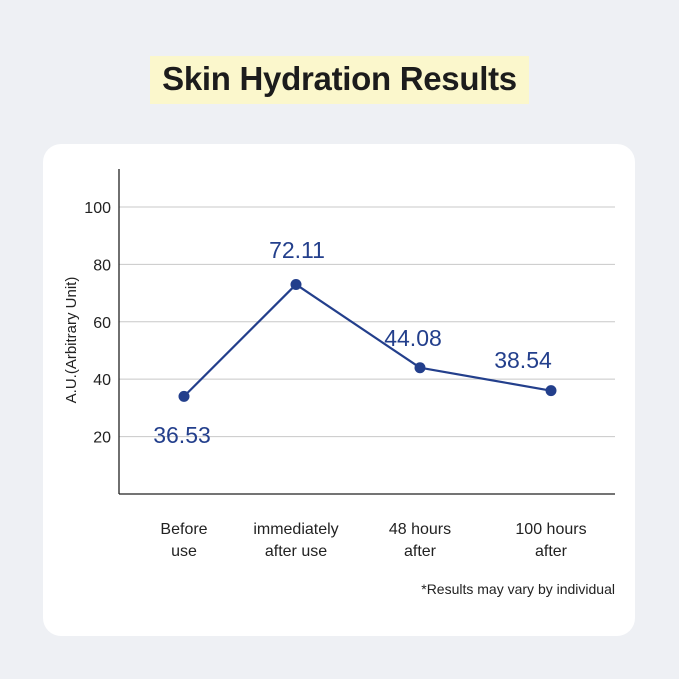 The height and width of the screenshot is (679, 679). I want to click on title-container: Skin Hydration Results, so click(339, 80).